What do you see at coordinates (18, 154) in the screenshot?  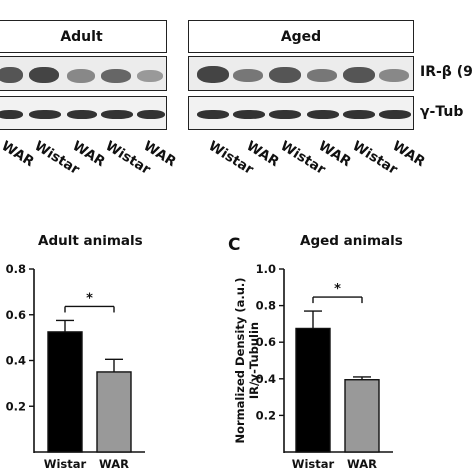 I see `lane-label: WAR` at bounding box center [18, 154].